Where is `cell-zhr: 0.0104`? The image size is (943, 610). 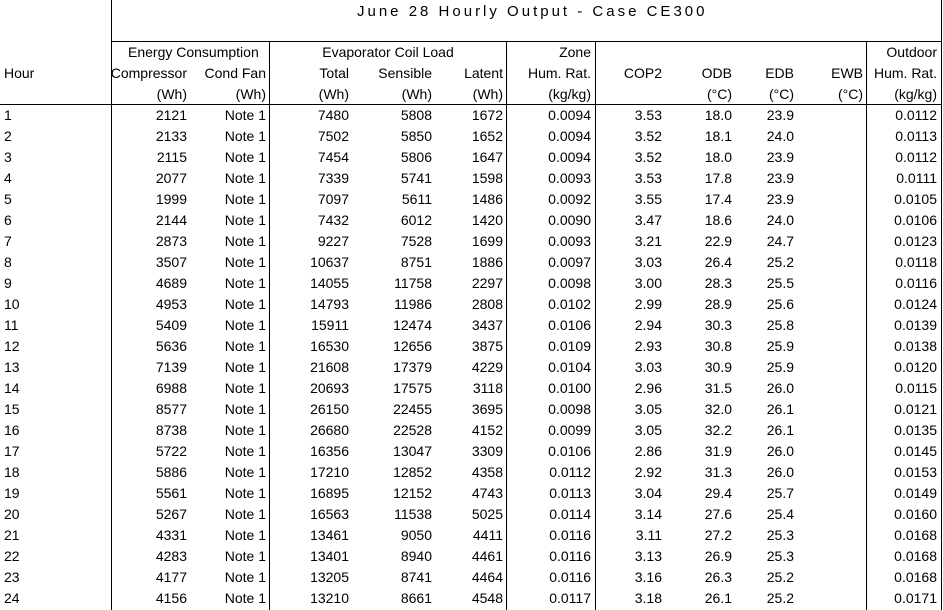 cell-zhr: 0.0104 is located at coordinates (569, 367).